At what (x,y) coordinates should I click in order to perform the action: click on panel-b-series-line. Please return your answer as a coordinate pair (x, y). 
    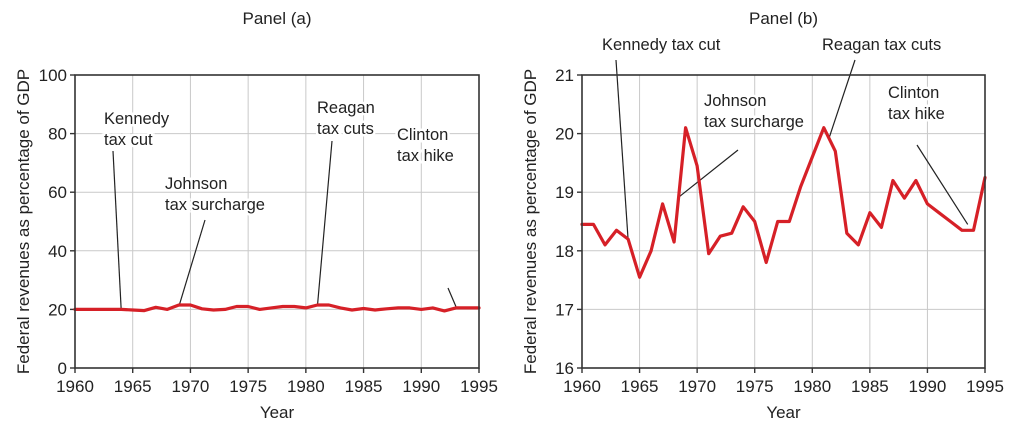
    Looking at the image, I should click on (783, 202).